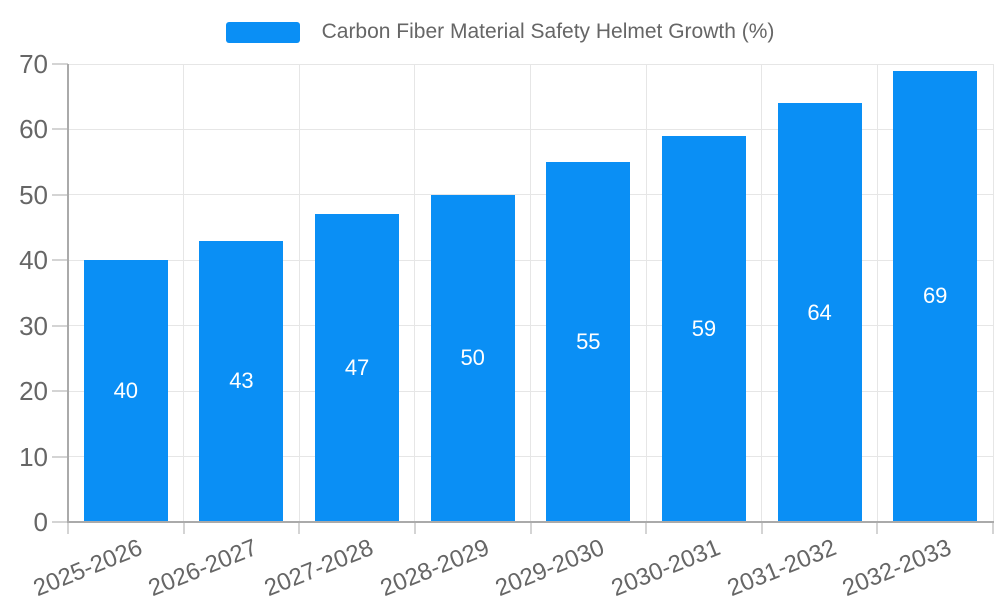  I want to click on x-axis-tick-label: 2025-2026, so click(87, 567).